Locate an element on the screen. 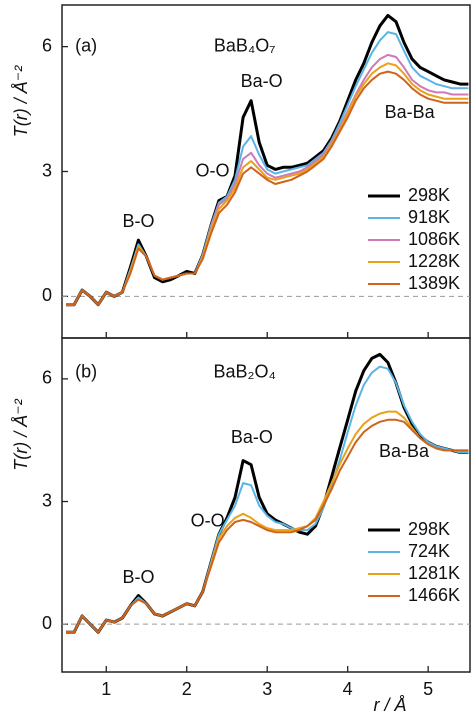 This screenshot has width=474, height=719. annotation: (a) is located at coordinates (86, 45).